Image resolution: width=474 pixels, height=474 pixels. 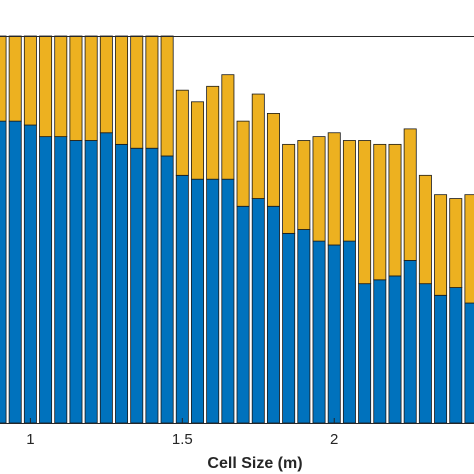 I want to click on x-axis-label: Cell Size (m), so click(x=254, y=463).